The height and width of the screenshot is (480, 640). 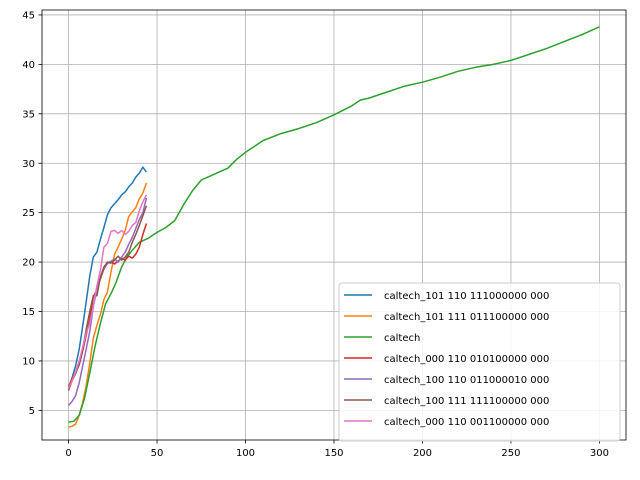 I want to click on y-tick-label: 30, so click(x=28, y=164).